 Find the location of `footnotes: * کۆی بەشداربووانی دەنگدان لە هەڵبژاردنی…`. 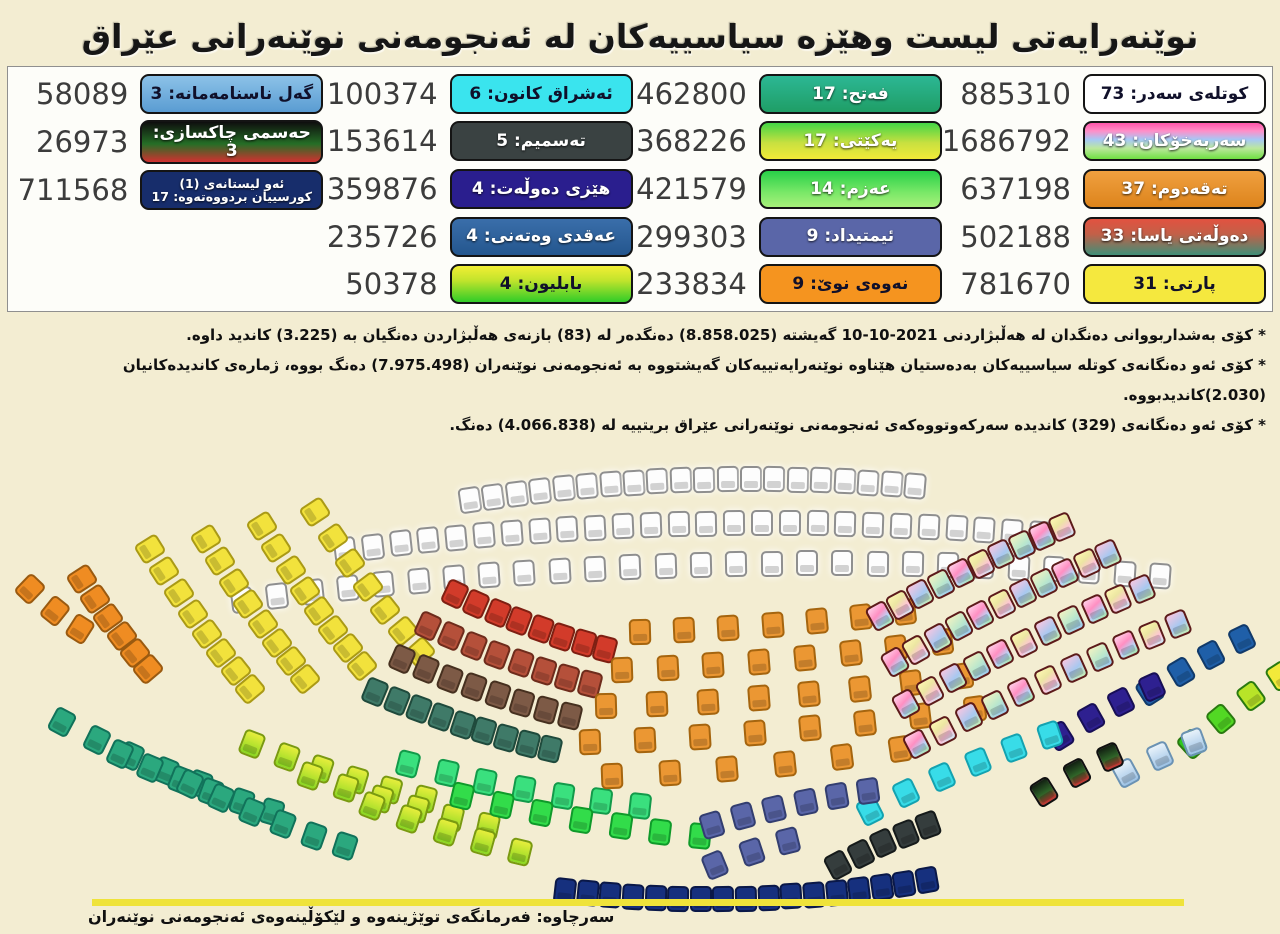

footnotes: * کۆی بەشداربووانی دەنگدان لە هەڵبژاردنی… is located at coordinates (640, 376).